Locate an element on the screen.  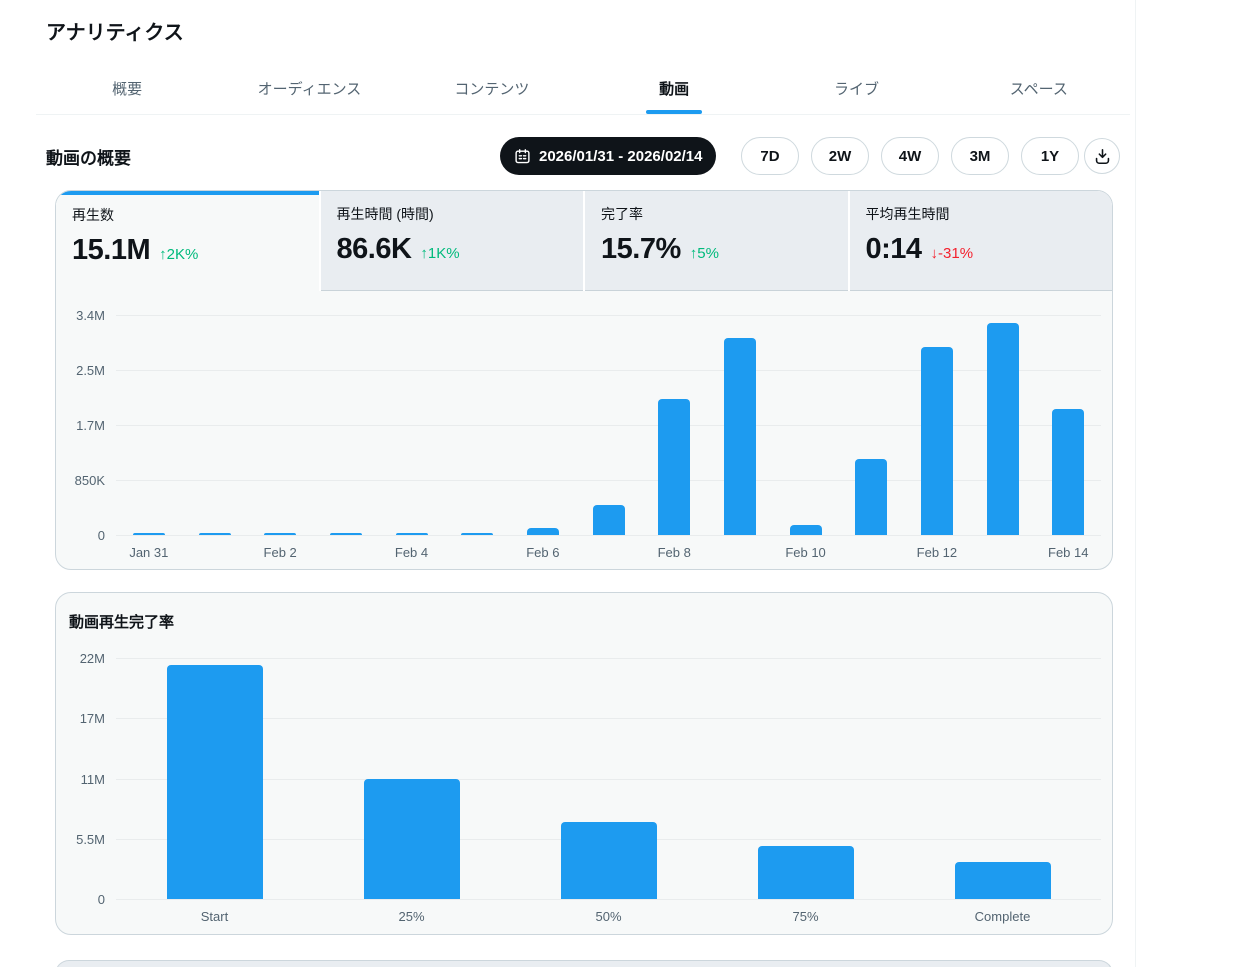
metric-tab-watch-time: 再生時間 (時間) 86.6K ↑1K% is located at coordinates (451, 241).